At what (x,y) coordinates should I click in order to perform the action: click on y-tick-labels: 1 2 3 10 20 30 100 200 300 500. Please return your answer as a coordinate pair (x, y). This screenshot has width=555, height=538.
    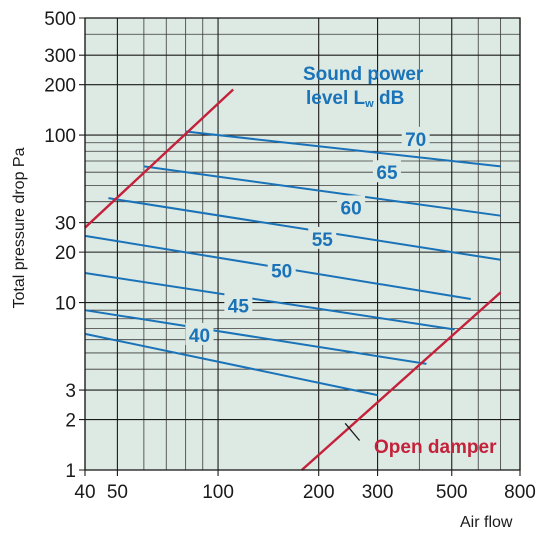
    Looking at the image, I should click on (60, 245).